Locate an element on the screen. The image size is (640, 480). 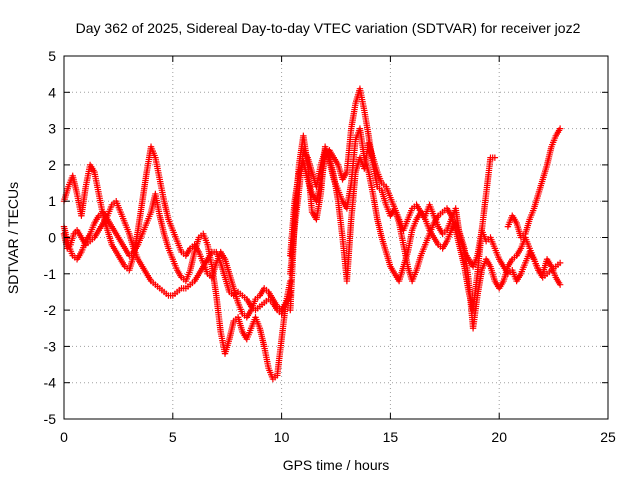
y-tick-label: 1 is located at coordinates (52, 201).